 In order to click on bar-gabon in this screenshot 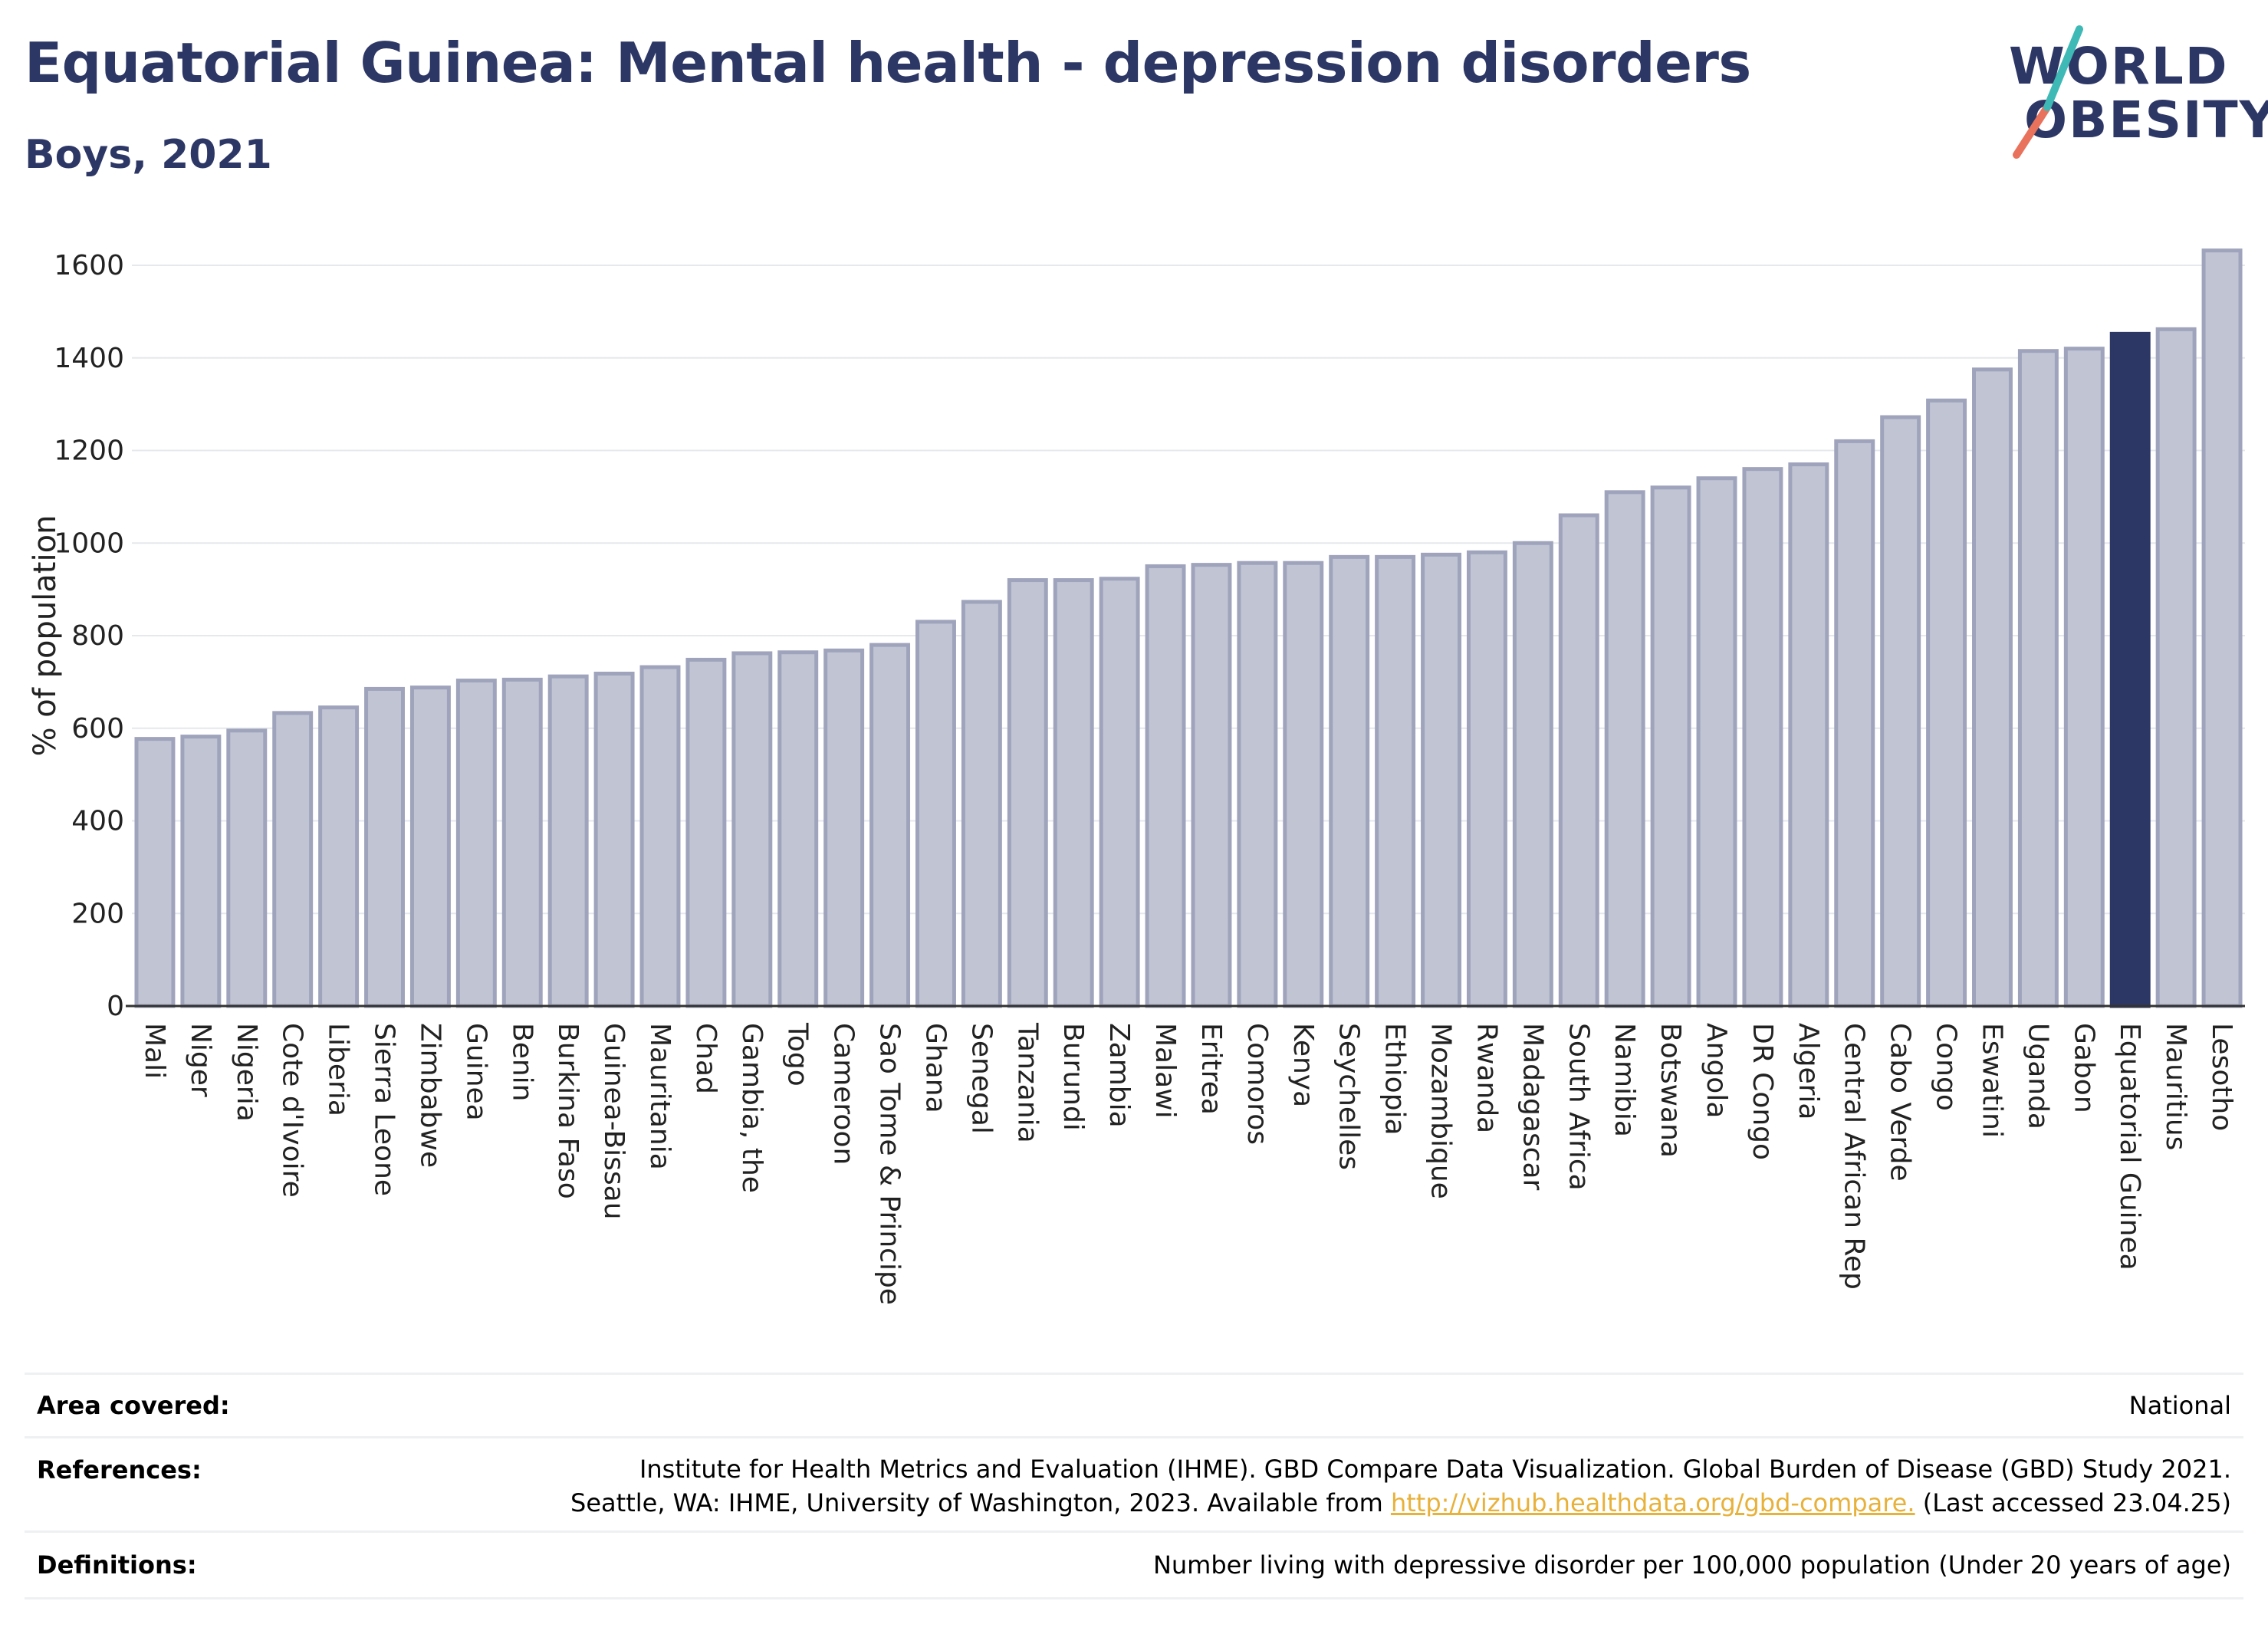, I will do `click(2084, 677)`.